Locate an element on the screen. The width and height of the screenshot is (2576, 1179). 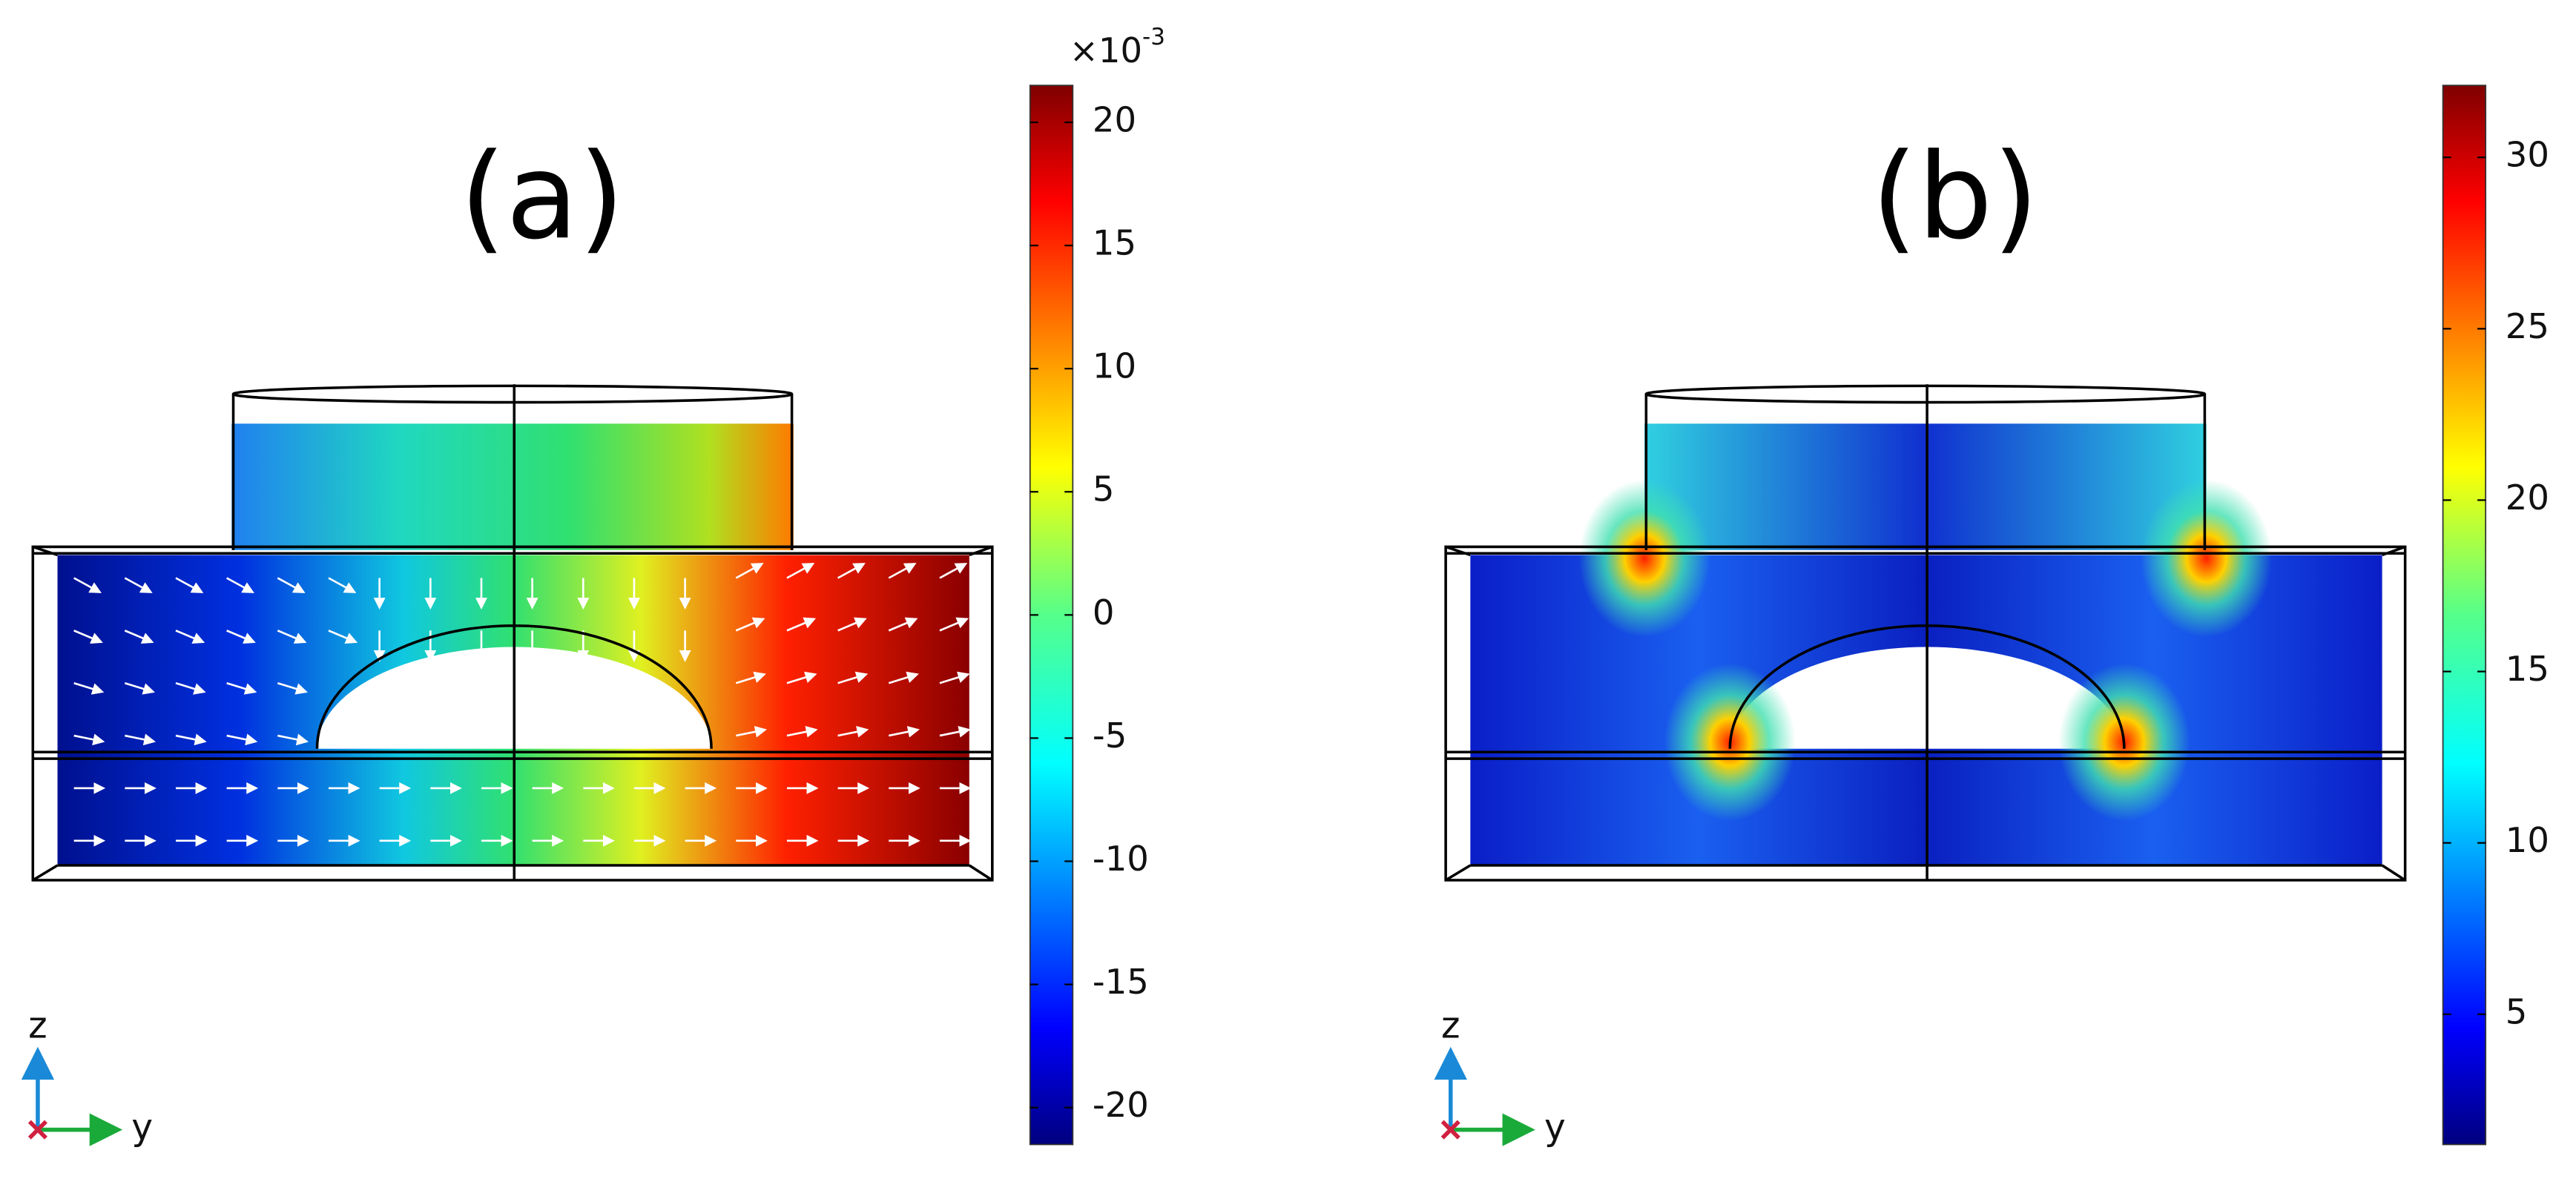
colorbar is located at coordinates (2464, 615).